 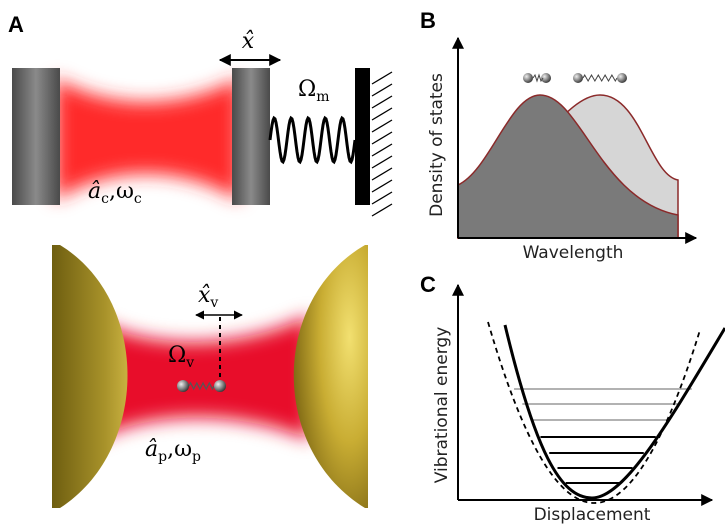 I want to click on panel-label: B, so click(x=428, y=20).